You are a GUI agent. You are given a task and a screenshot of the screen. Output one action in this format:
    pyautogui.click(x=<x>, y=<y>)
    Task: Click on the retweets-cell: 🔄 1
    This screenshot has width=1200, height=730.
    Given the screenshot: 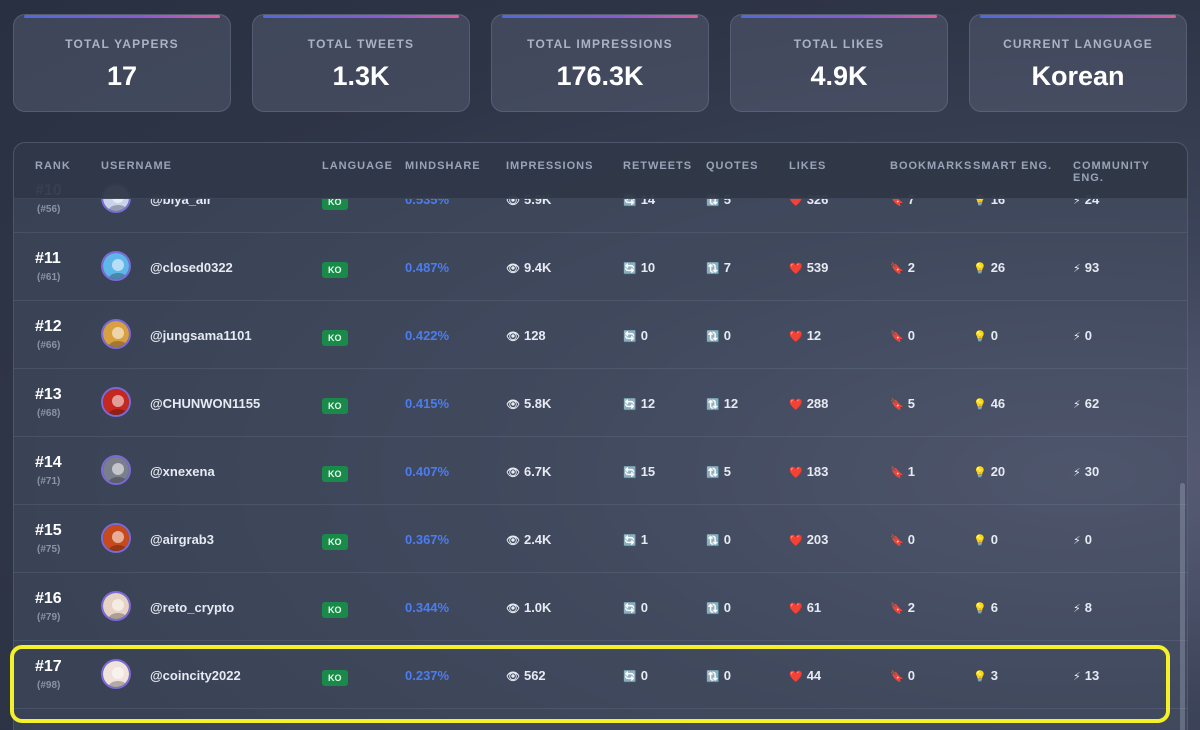 What is the action you would take?
    pyautogui.click(x=635, y=539)
    